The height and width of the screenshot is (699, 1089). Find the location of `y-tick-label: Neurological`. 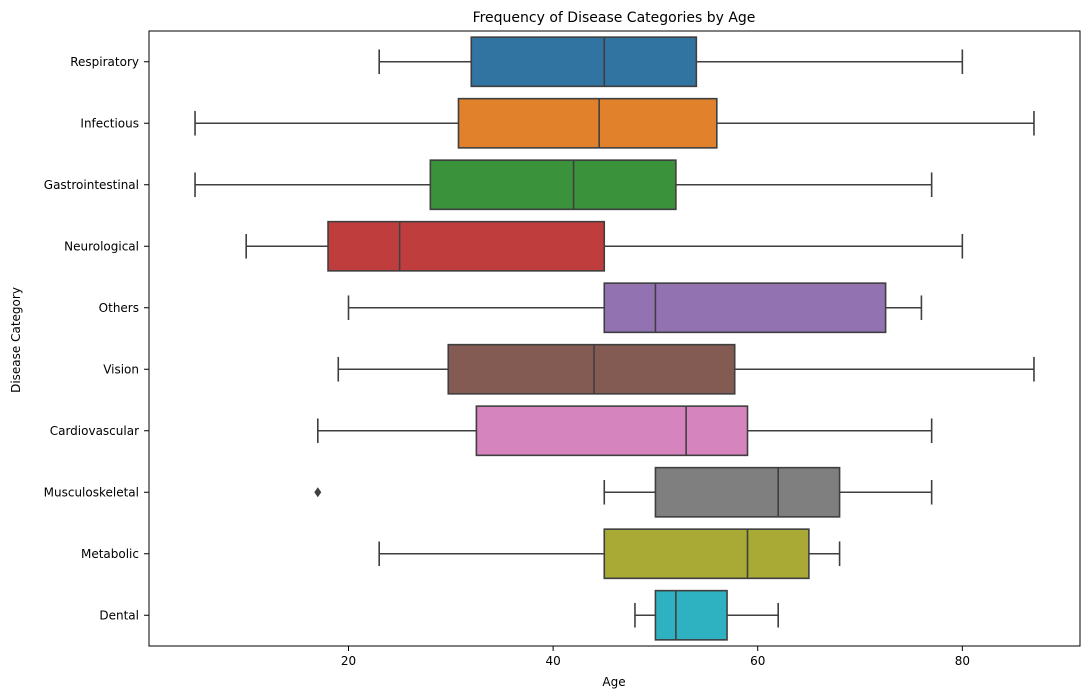

y-tick-label: Neurological is located at coordinates (101, 246).